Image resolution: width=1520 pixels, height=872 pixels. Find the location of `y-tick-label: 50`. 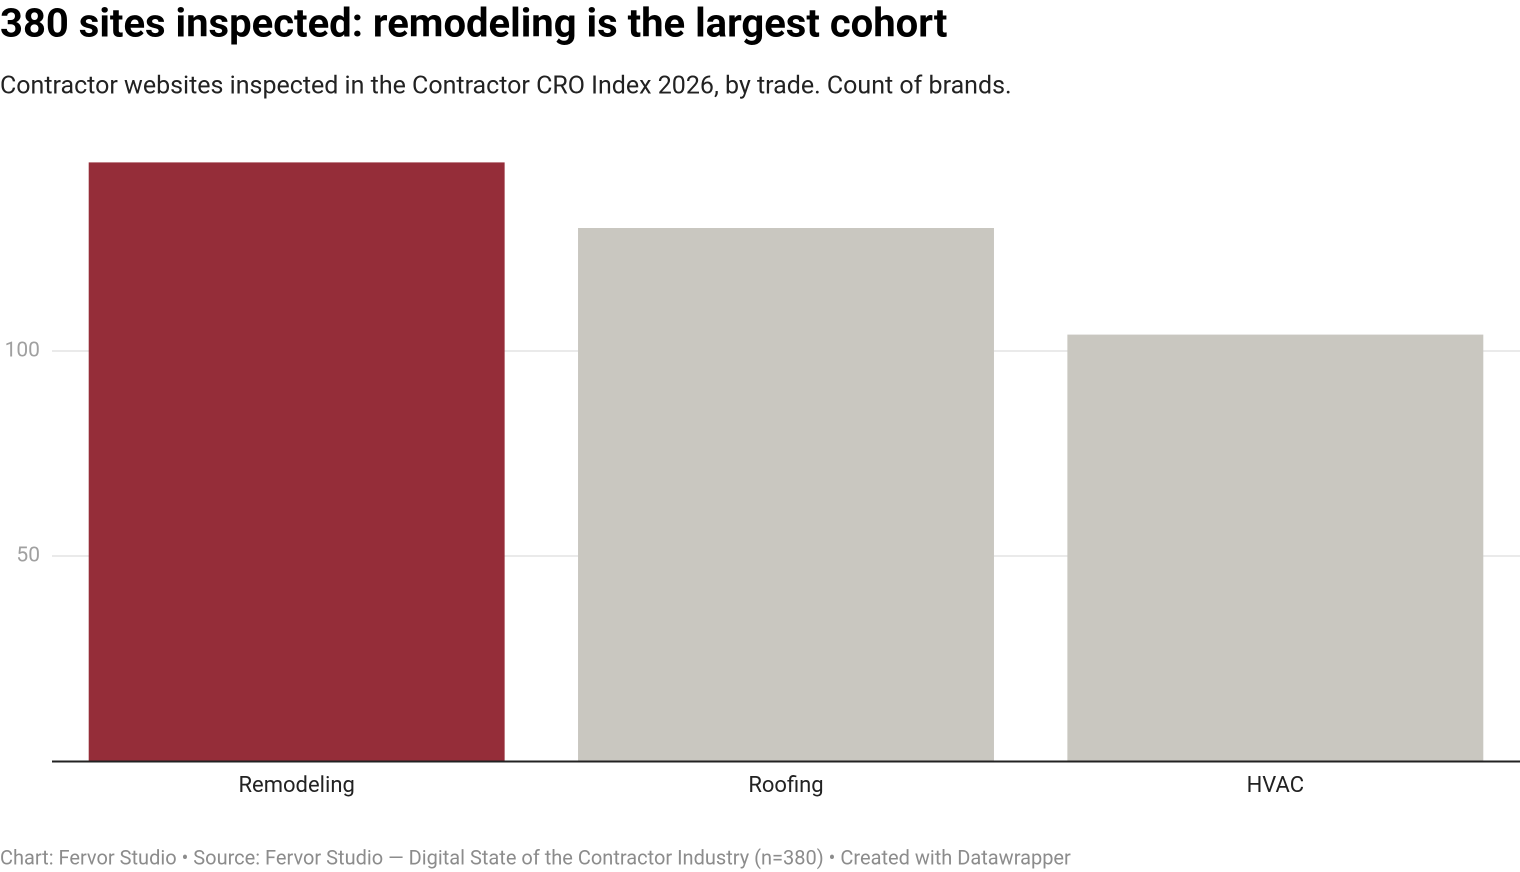

y-tick-label: 50 is located at coordinates (28, 556).